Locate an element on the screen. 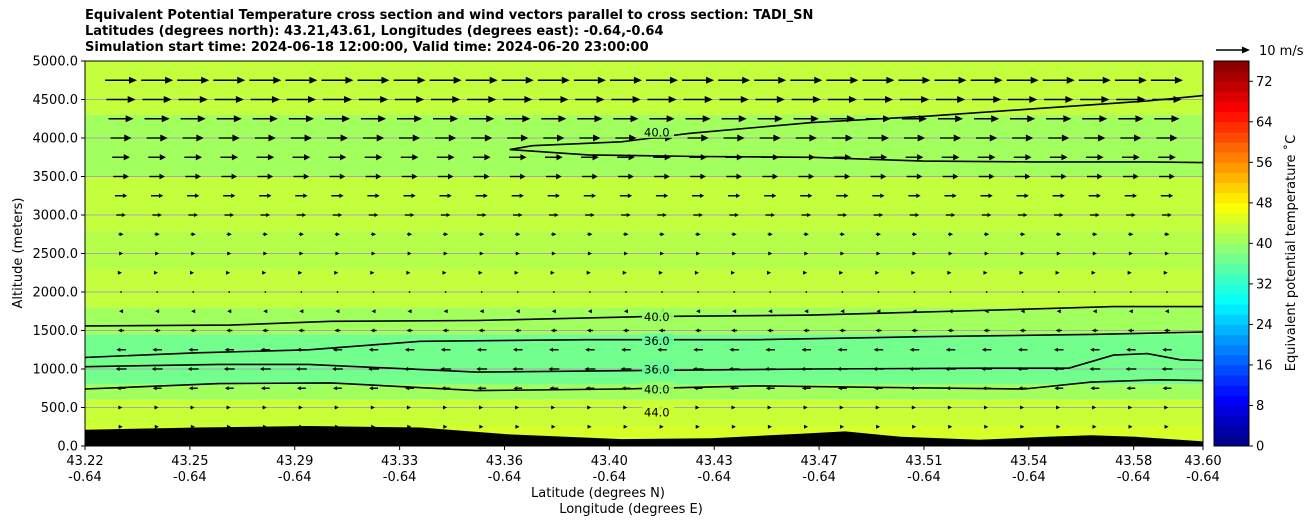  colorbar-tick-label-7: 56 is located at coordinates (1264, 163).